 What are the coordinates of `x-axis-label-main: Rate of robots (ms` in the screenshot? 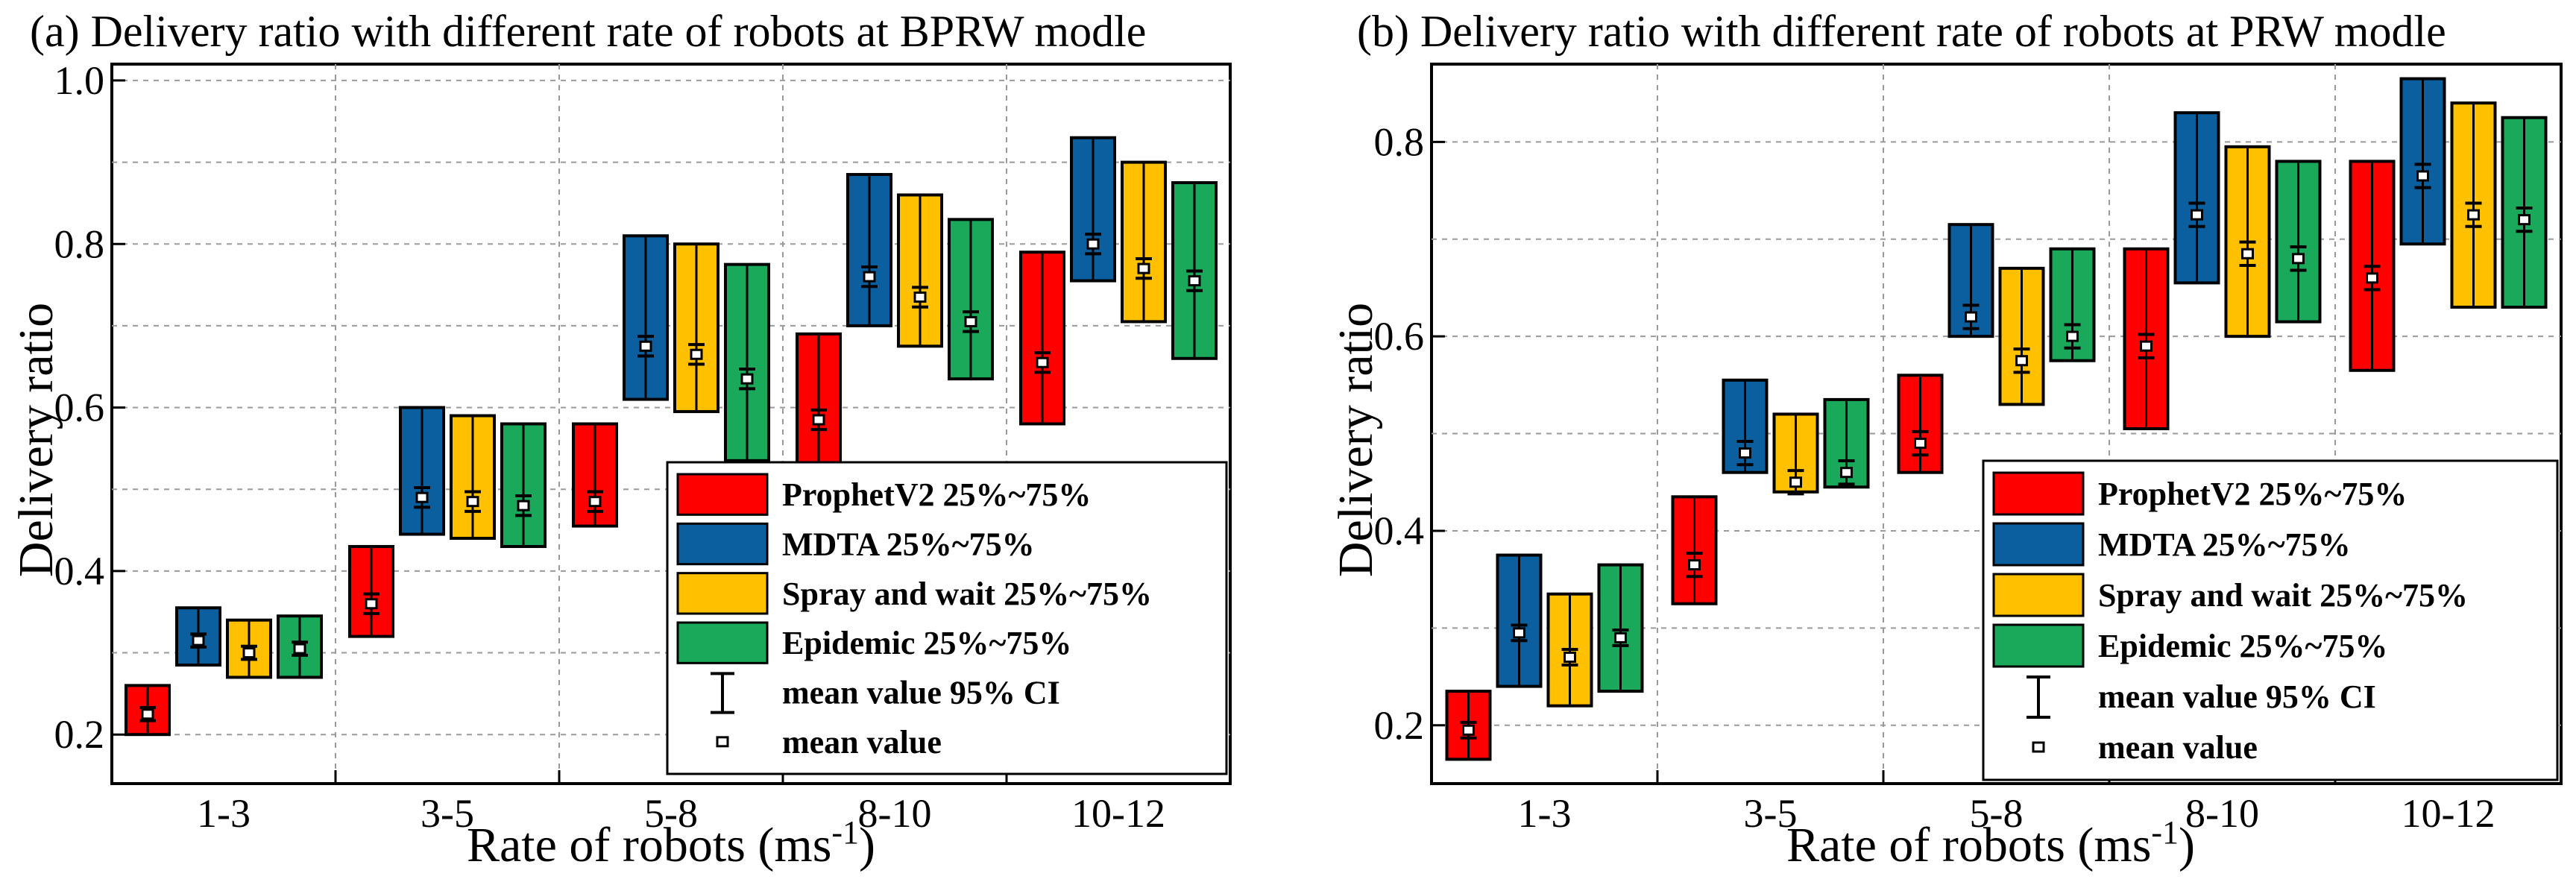 It's located at (1968, 845).